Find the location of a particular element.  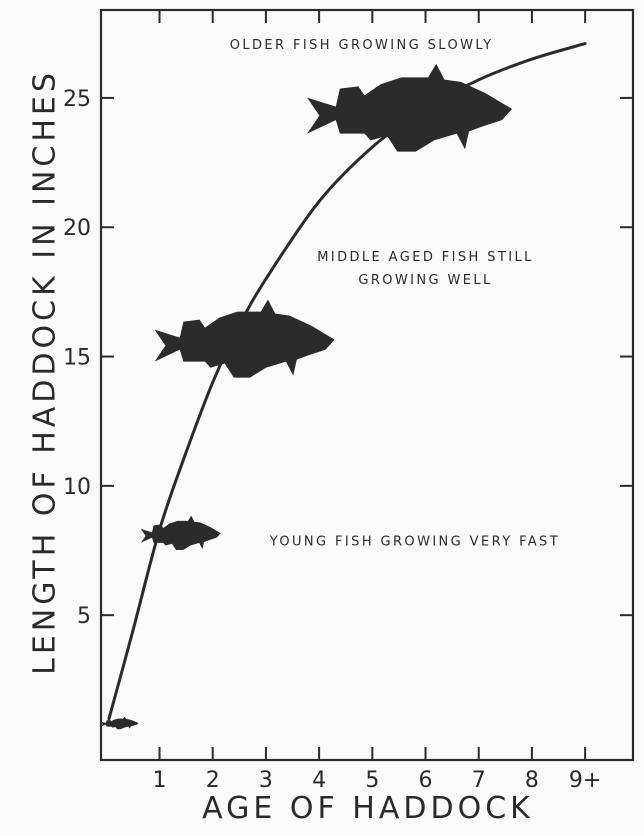

haddock-large-icon is located at coordinates (410, 107).